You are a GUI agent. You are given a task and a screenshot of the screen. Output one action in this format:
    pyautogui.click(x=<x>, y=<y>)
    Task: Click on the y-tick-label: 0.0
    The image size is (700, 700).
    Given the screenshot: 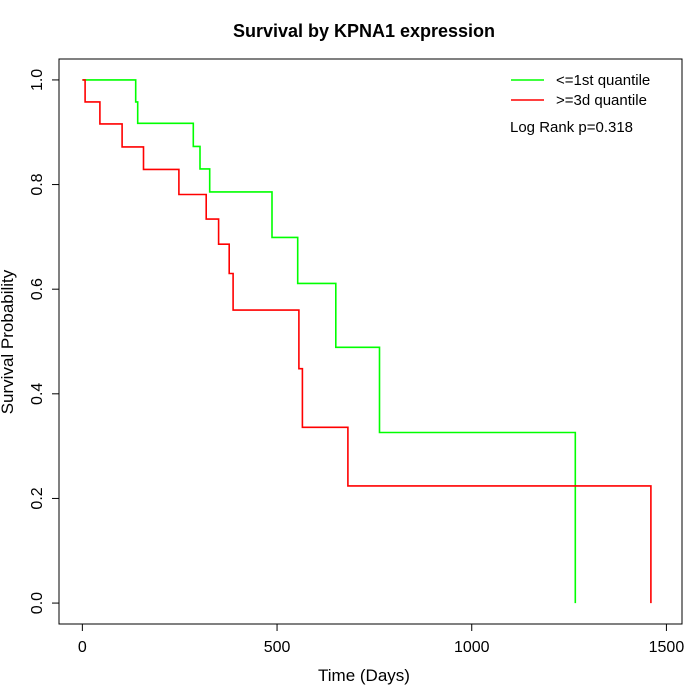 What is the action you would take?
    pyautogui.click(x=37, y=603)
    